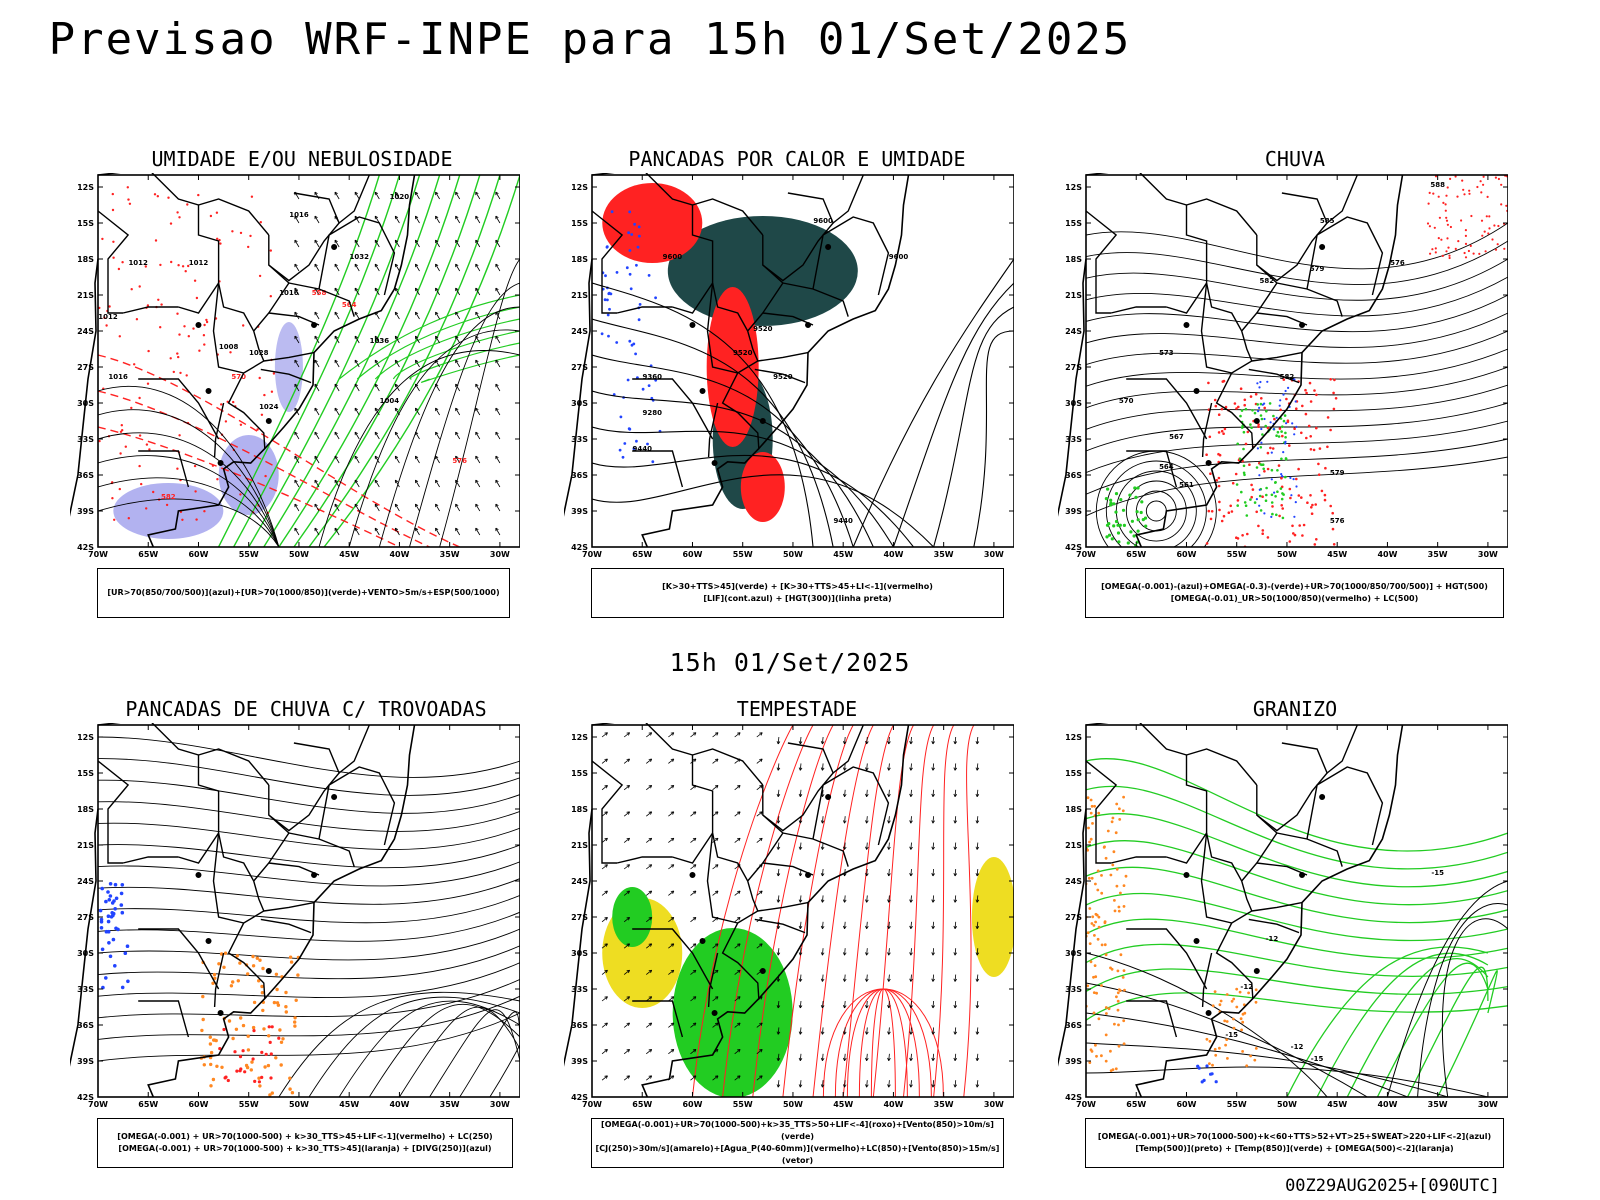 This screenshot has height=1200, width=1600. What do you see at coordinates (762, 487) in the screenshot?
I see `severe-instability-area` at bounding box center [762, 487].